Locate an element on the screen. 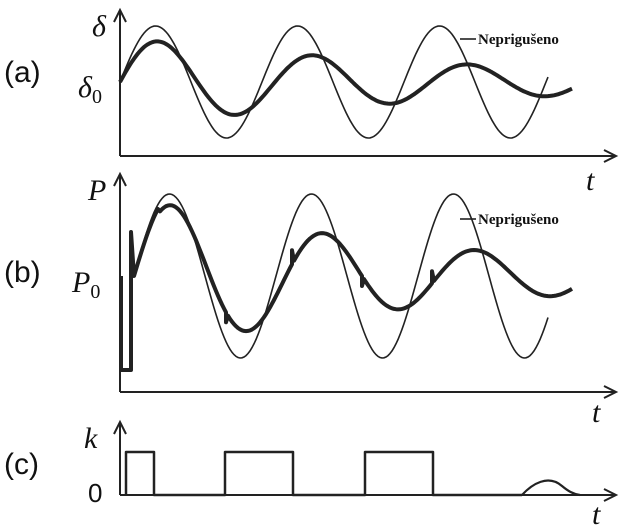 Image resolution: width=625 pixels, height=528 pixels. x-axis-arrow-a is located at coordinates (611, 156).